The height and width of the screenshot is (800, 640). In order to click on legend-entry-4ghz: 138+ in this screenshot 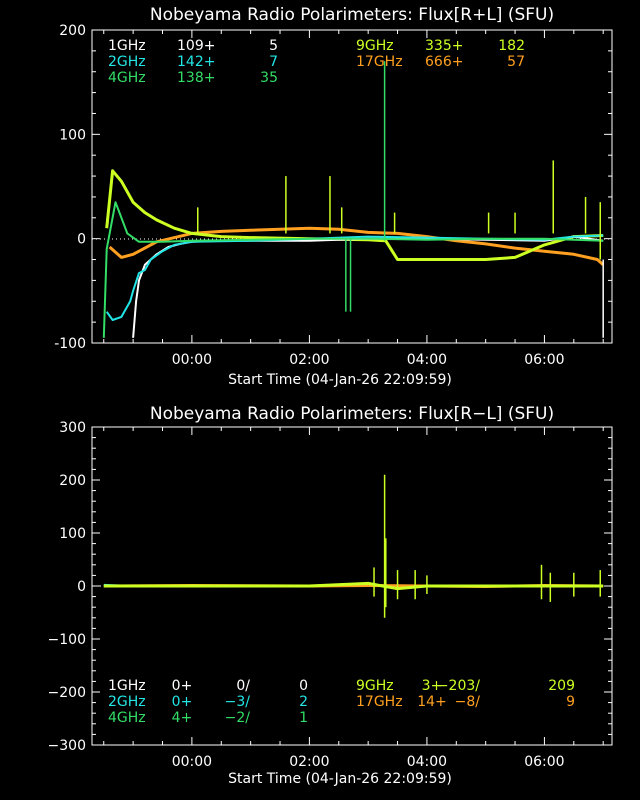, I will do `click(196, 78)`.